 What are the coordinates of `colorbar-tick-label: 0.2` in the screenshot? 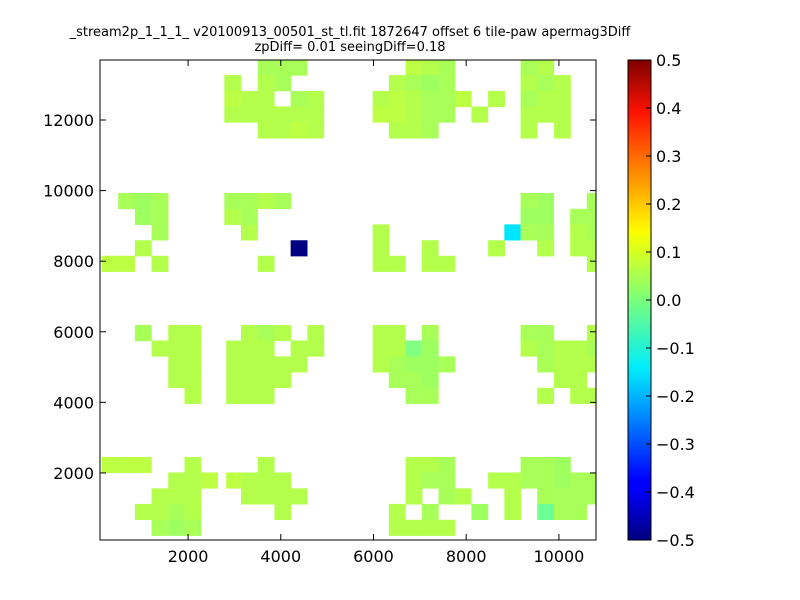 It's located at (668, 204).